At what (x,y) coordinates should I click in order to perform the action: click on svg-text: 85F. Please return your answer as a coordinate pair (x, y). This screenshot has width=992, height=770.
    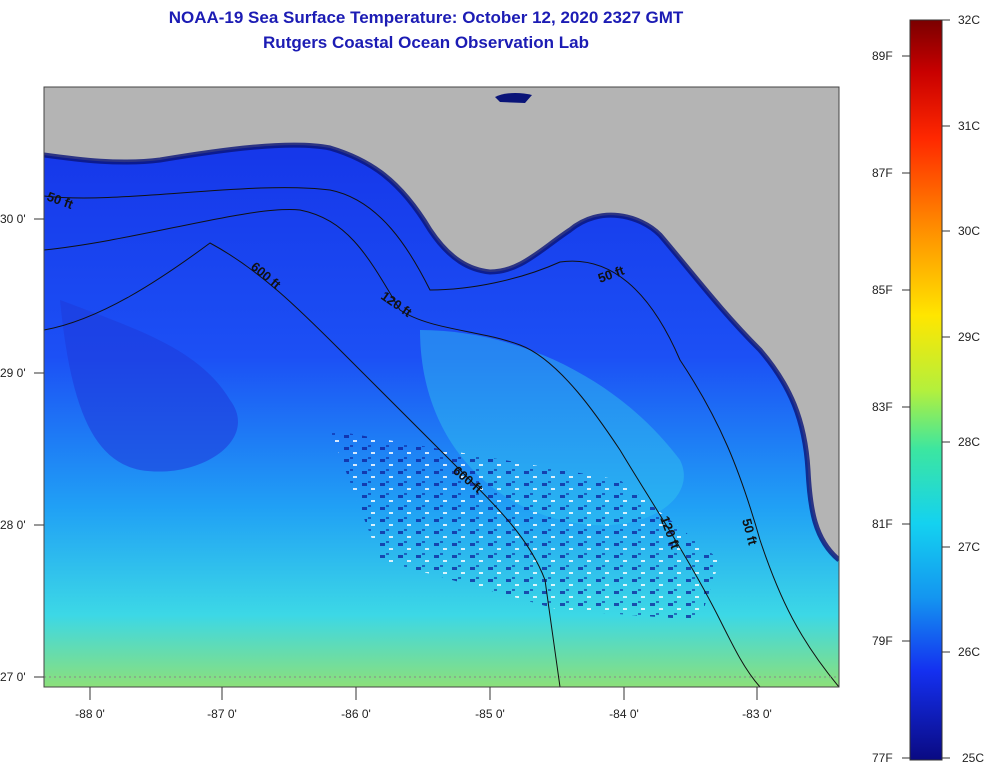
    Looking at the image, I should click on (882, 290).